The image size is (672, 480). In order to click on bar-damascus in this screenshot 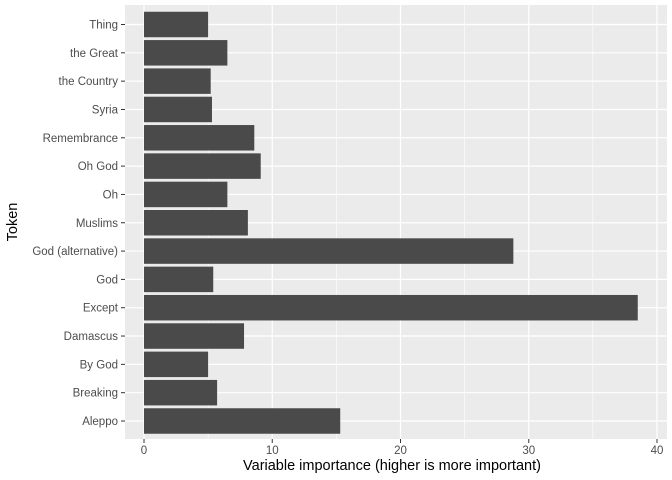, I will do `click(194, 336)`.